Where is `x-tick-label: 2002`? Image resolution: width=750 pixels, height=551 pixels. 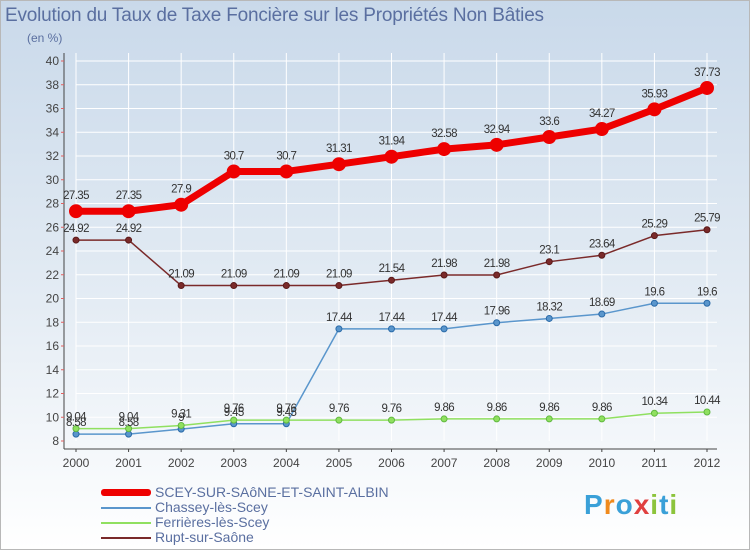
x-tick-label: 2002 is located at coordinates (181, 463).